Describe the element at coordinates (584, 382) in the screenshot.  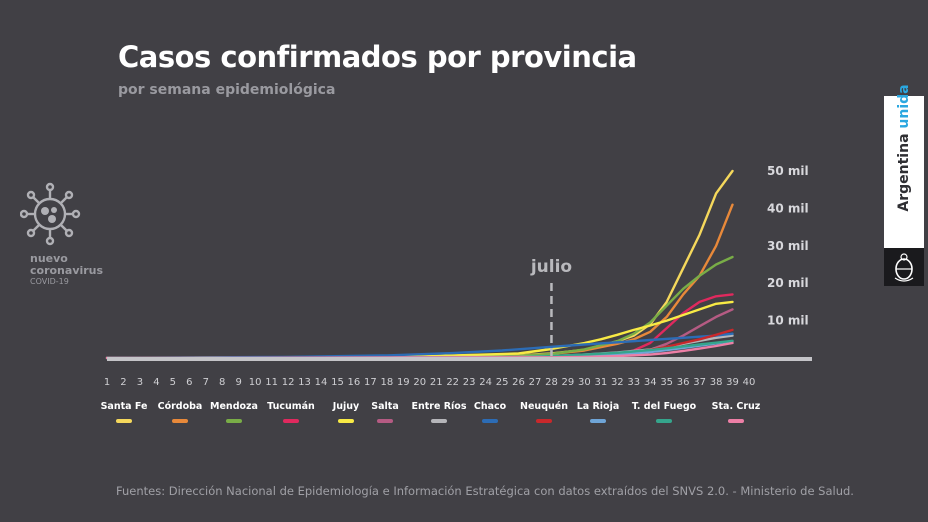
I see `x-tick-label-29: 30` at that location.